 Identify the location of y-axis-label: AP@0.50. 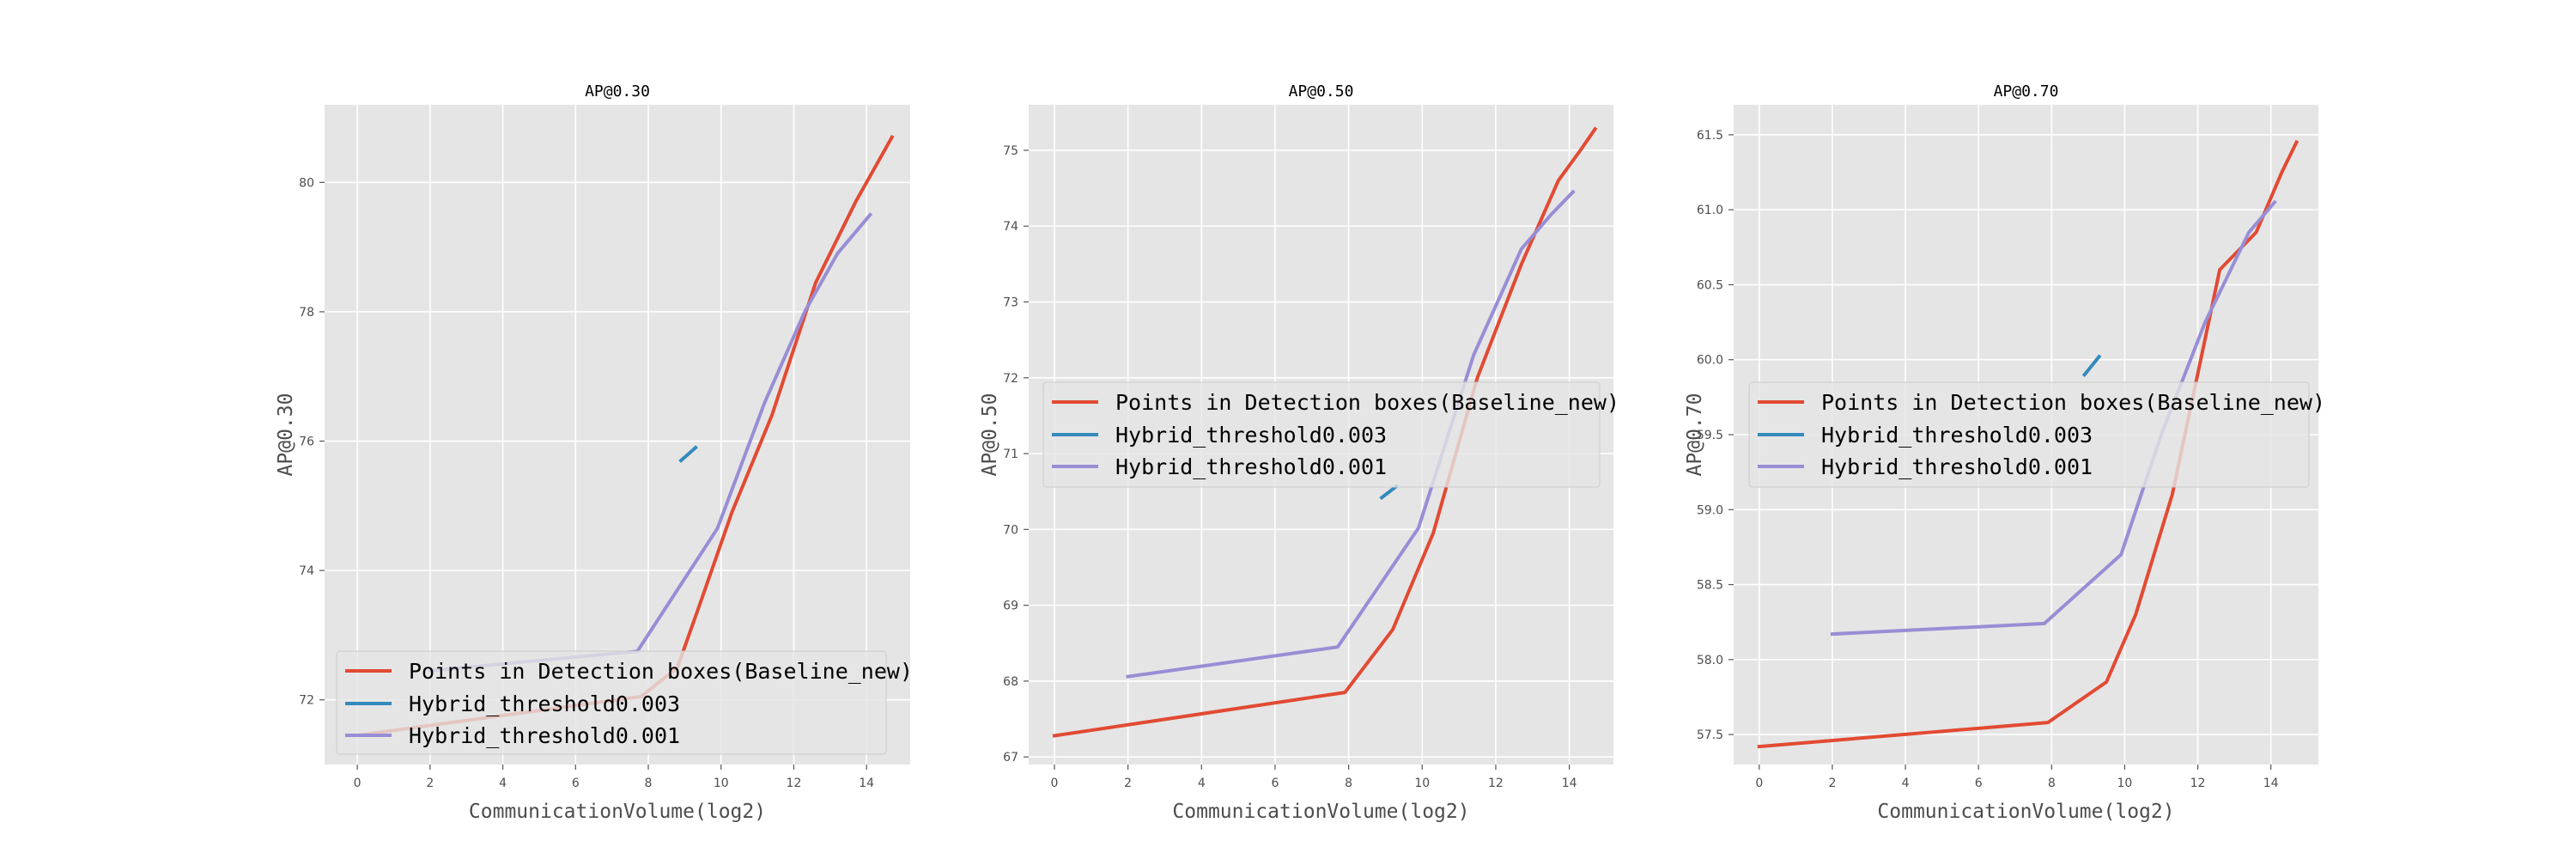
(990, 435).